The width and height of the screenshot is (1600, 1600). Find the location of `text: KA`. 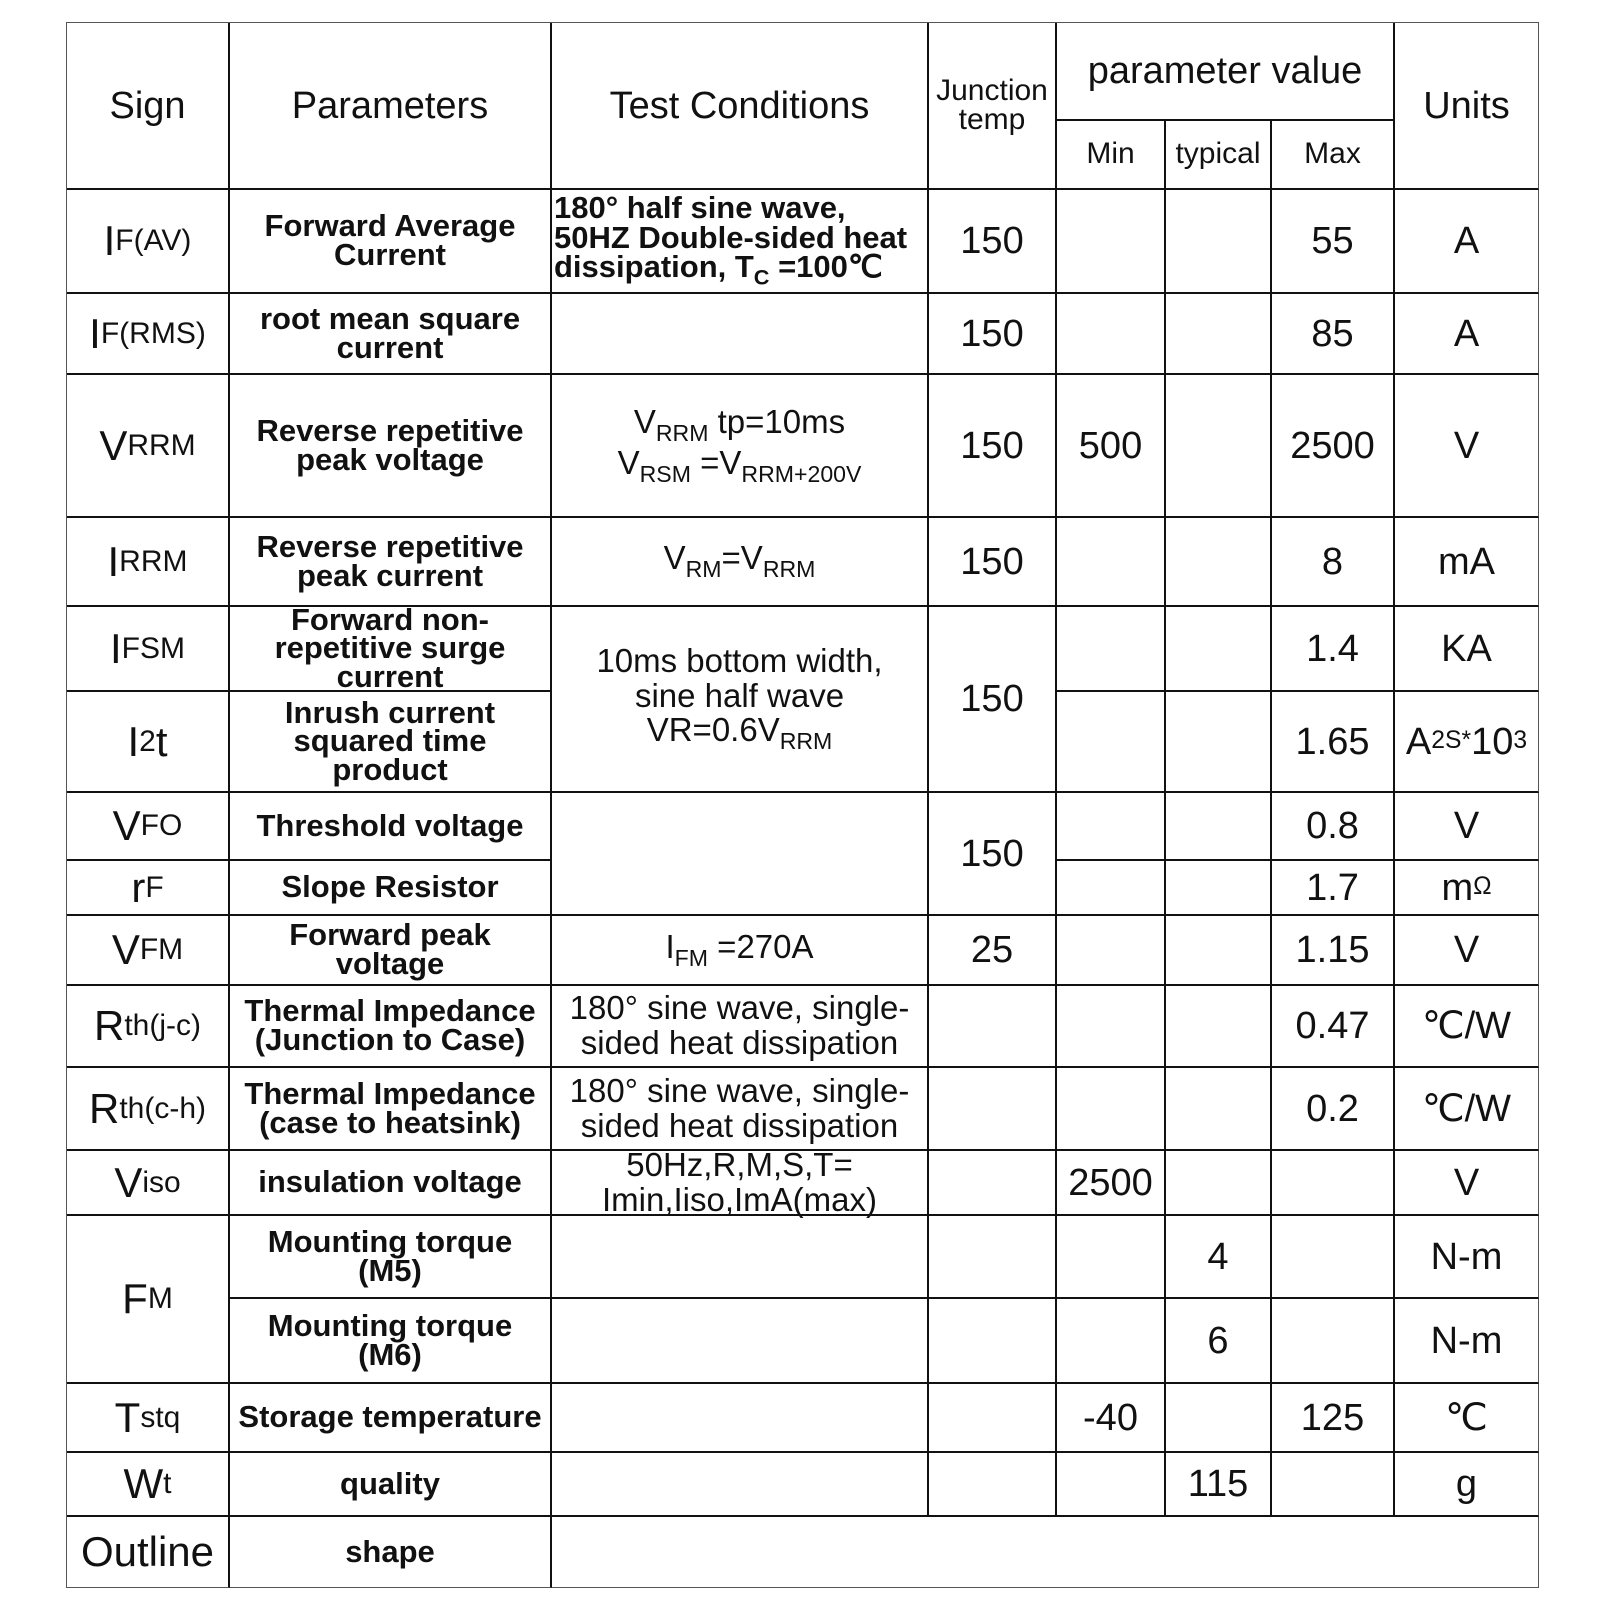

text: KA is located at coordinates (1466, 648).